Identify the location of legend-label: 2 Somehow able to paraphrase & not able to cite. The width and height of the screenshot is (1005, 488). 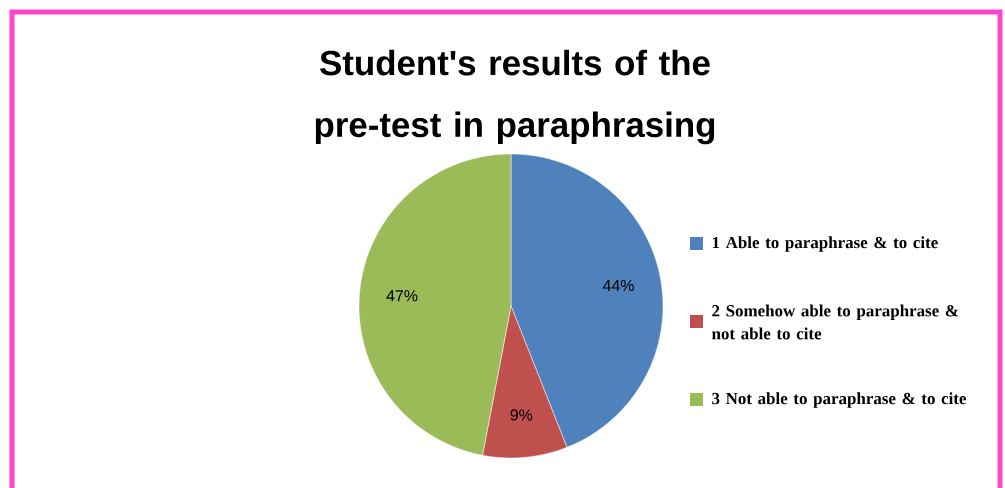
(835, 322).